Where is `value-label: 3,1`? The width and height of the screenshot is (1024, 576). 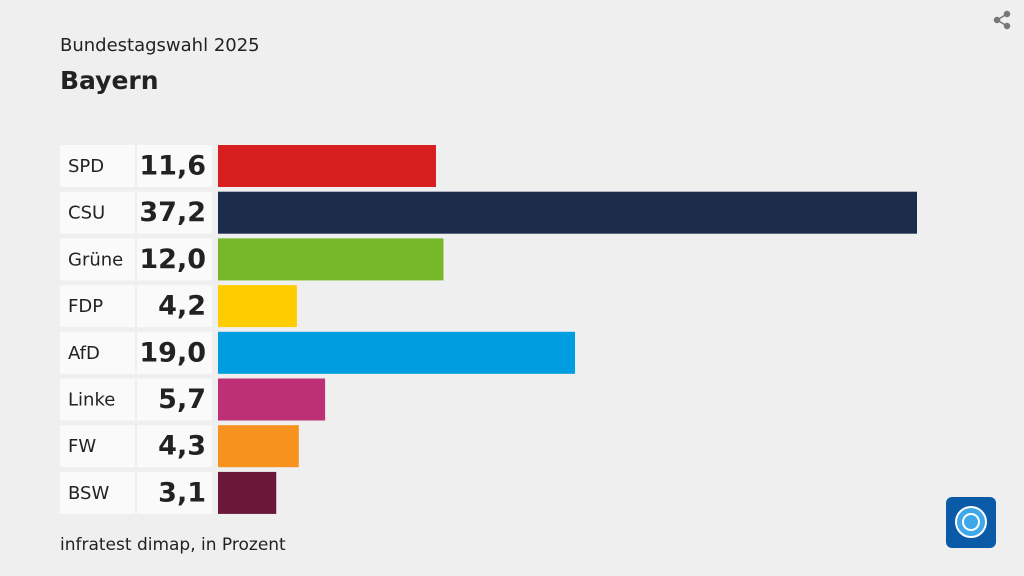
value-label: 3,1 is located at coordinates (182, 492).